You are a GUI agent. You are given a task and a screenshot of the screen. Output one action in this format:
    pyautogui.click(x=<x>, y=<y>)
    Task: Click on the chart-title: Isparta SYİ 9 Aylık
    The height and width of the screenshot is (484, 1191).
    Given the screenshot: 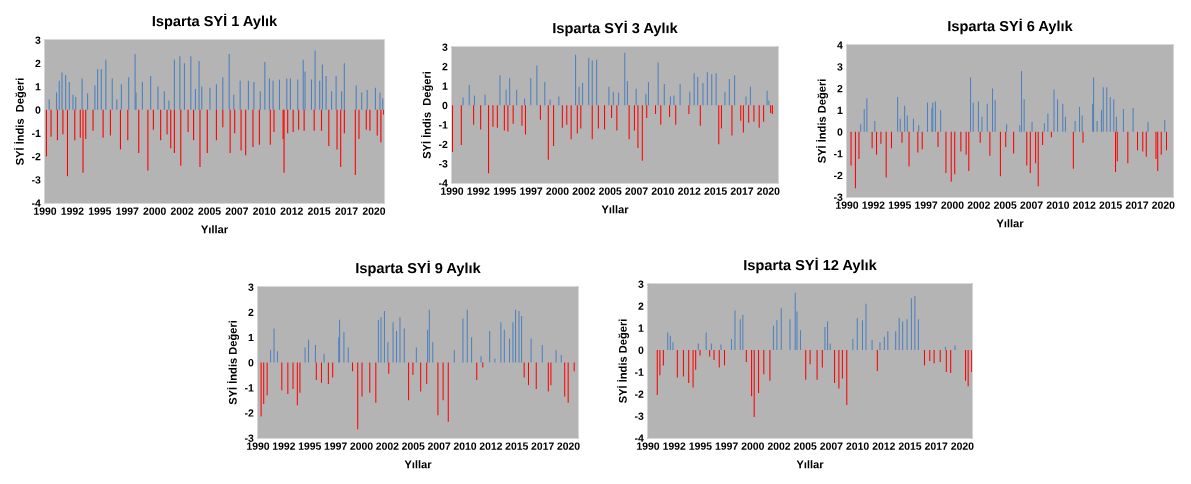 What is the action you would take?
    pyautogui.click(x=418, y=268)
    